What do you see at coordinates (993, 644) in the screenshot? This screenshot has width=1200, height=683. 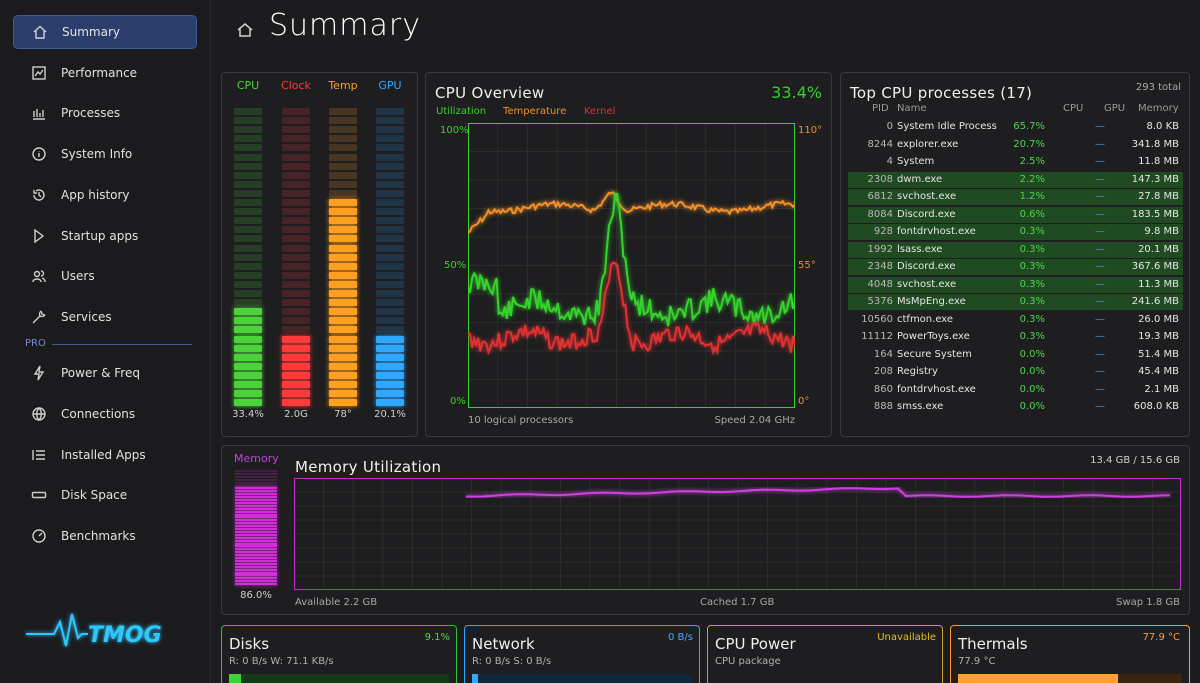 I see `thermals-title: Thermals` at bounding box center [993, 644].